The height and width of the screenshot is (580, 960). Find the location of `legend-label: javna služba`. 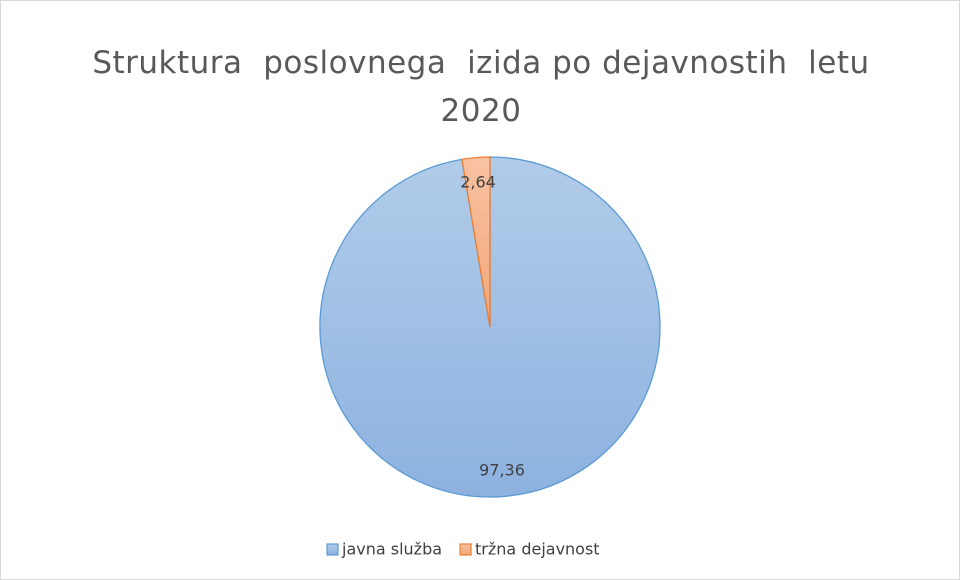

legend-label: javna služba is located at coordinates (391, 549).